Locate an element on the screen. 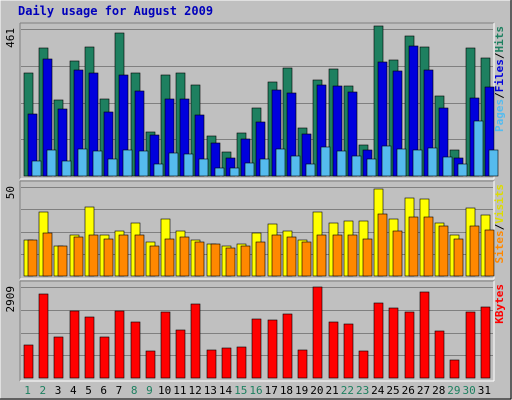 The height and width of the screenshot is (400, 512). day-label: 18 is located at coordinates (286, 390).